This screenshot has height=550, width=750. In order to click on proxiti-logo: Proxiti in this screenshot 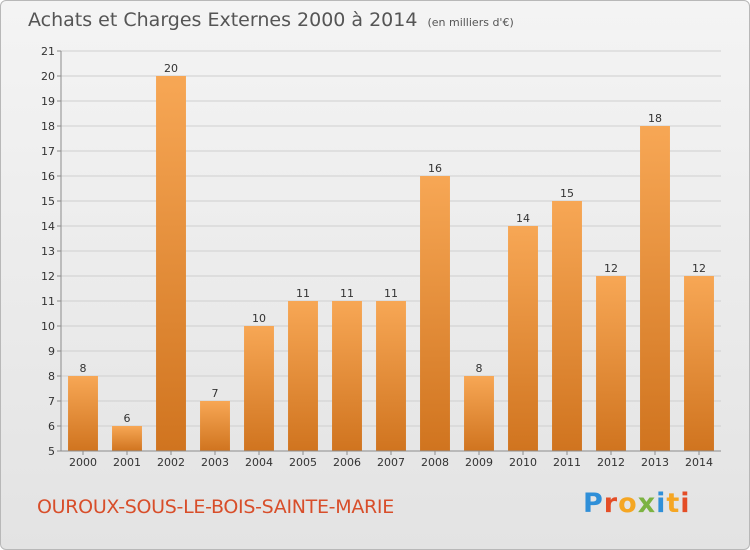, I will do `click(637, 503)`.